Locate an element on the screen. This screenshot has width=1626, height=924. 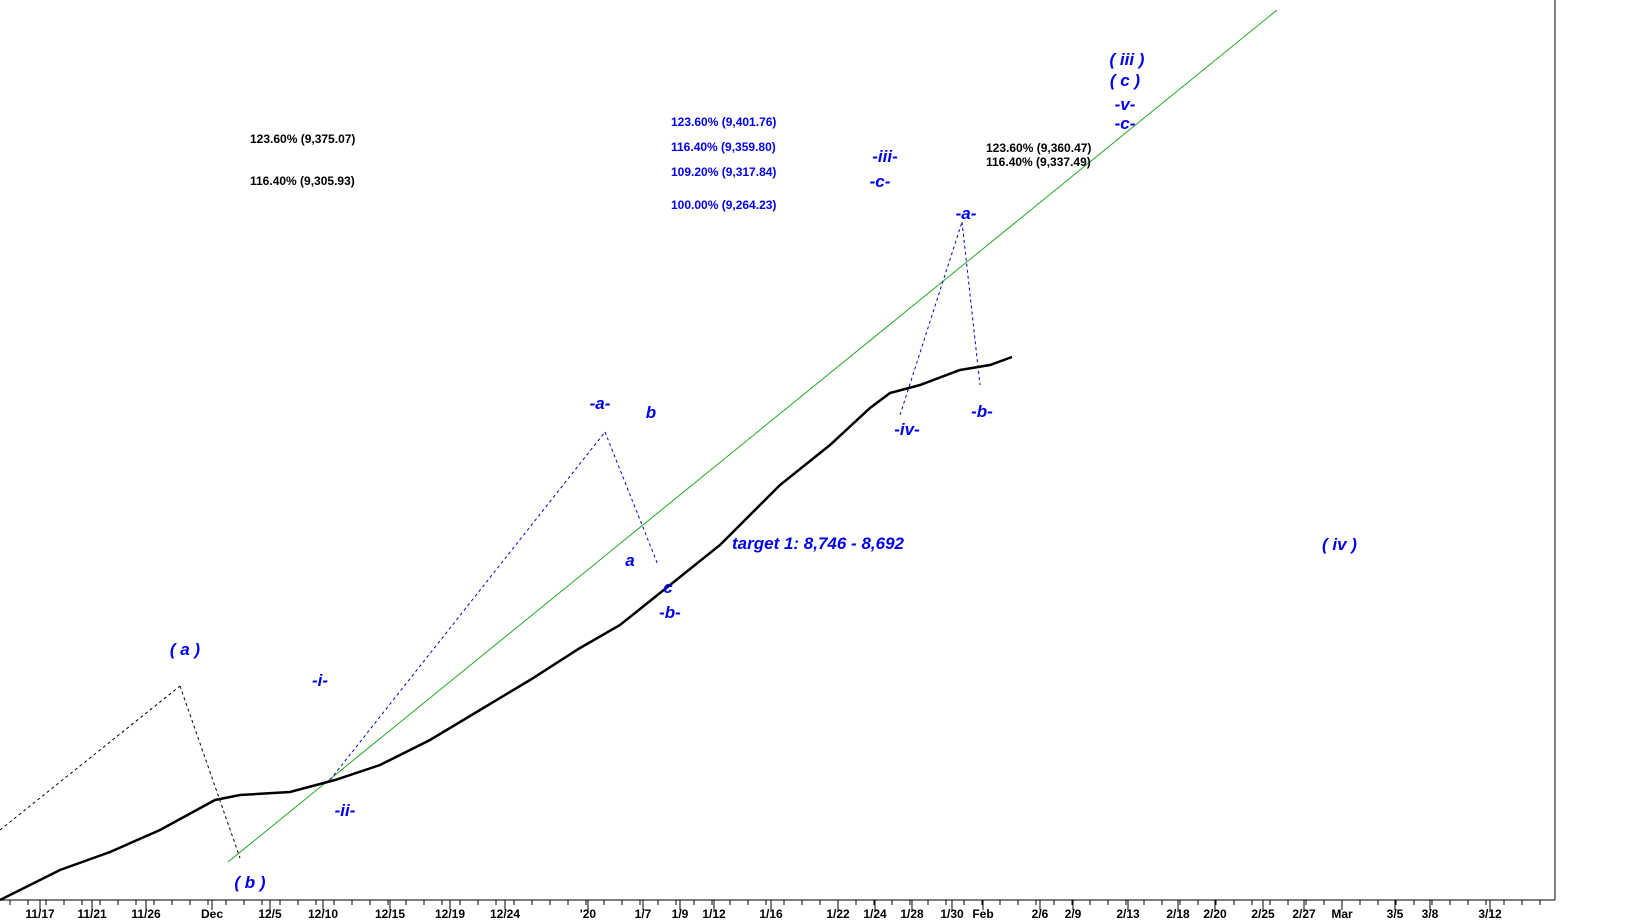
x-tick-label-10: 1/7 is located at coordinates (643, 914).